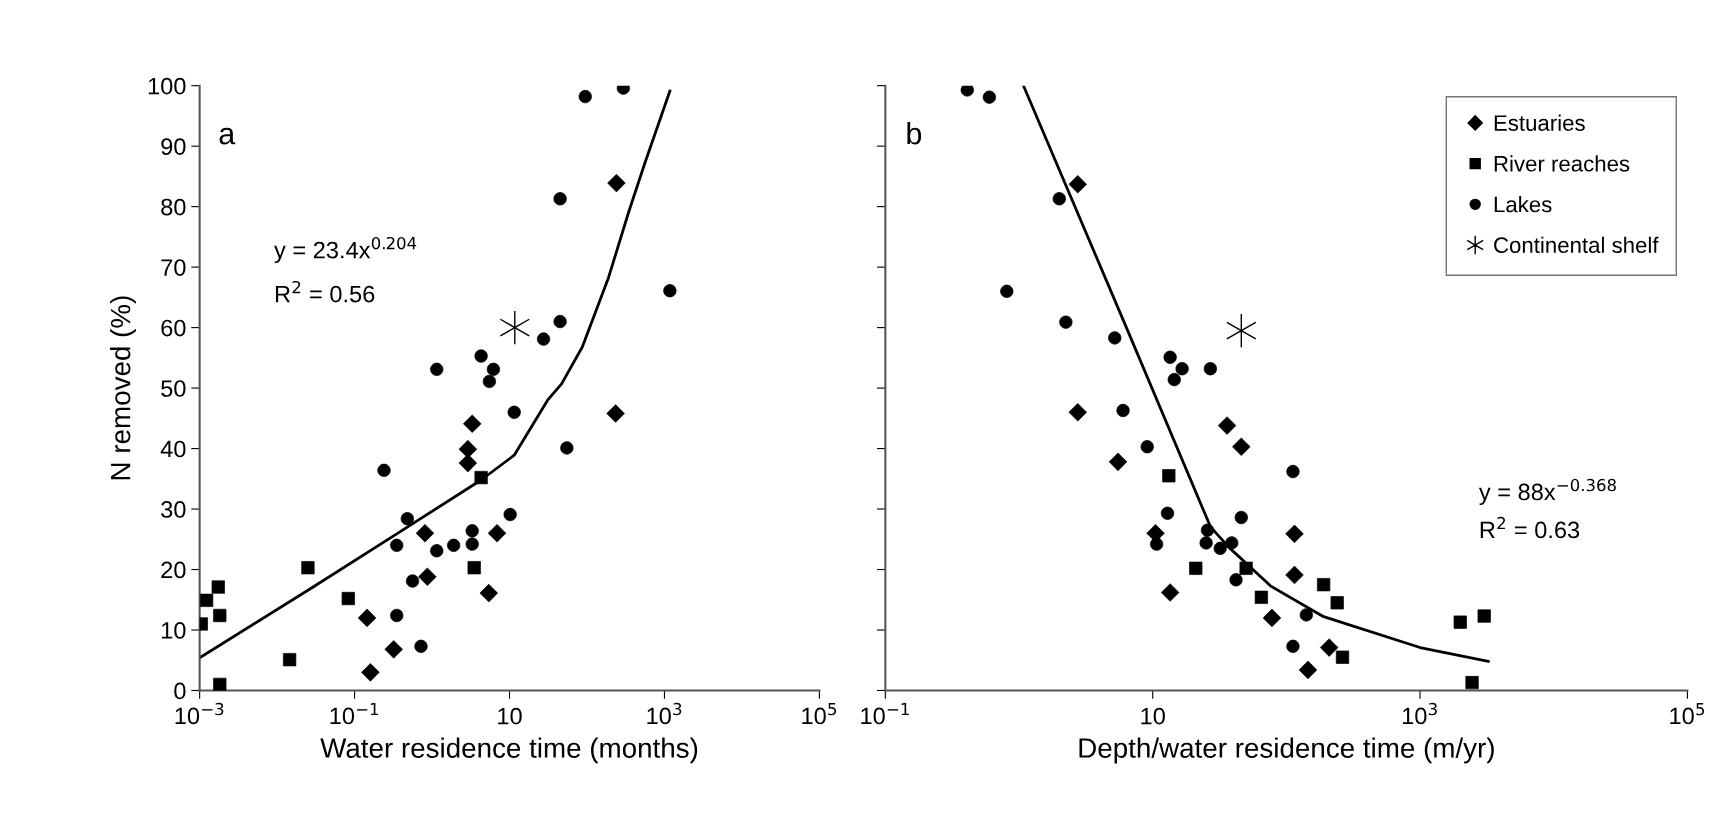 The width and height of the screenshot is (1736, 840). What do you see at coordinates (180, 691) in the screenshot?
I see `y-tick-label: 0` at bounding box center [180, 691].